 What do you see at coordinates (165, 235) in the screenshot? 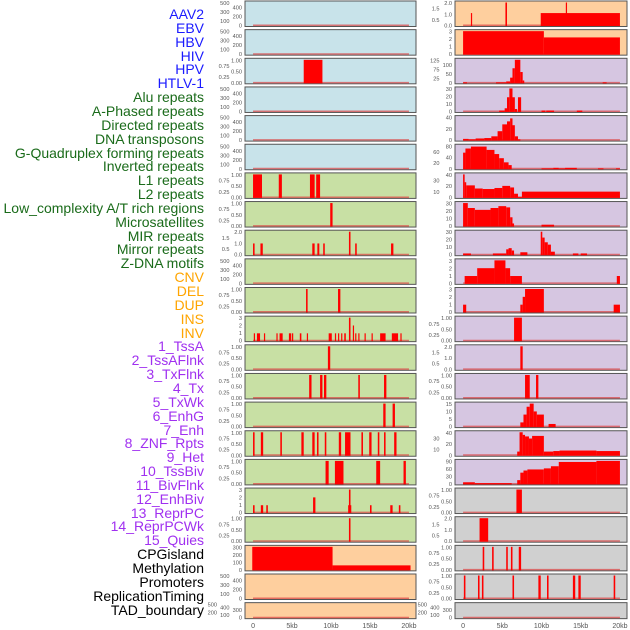
I see `track-label: MIR repeats` at bounding box center [165, 235].